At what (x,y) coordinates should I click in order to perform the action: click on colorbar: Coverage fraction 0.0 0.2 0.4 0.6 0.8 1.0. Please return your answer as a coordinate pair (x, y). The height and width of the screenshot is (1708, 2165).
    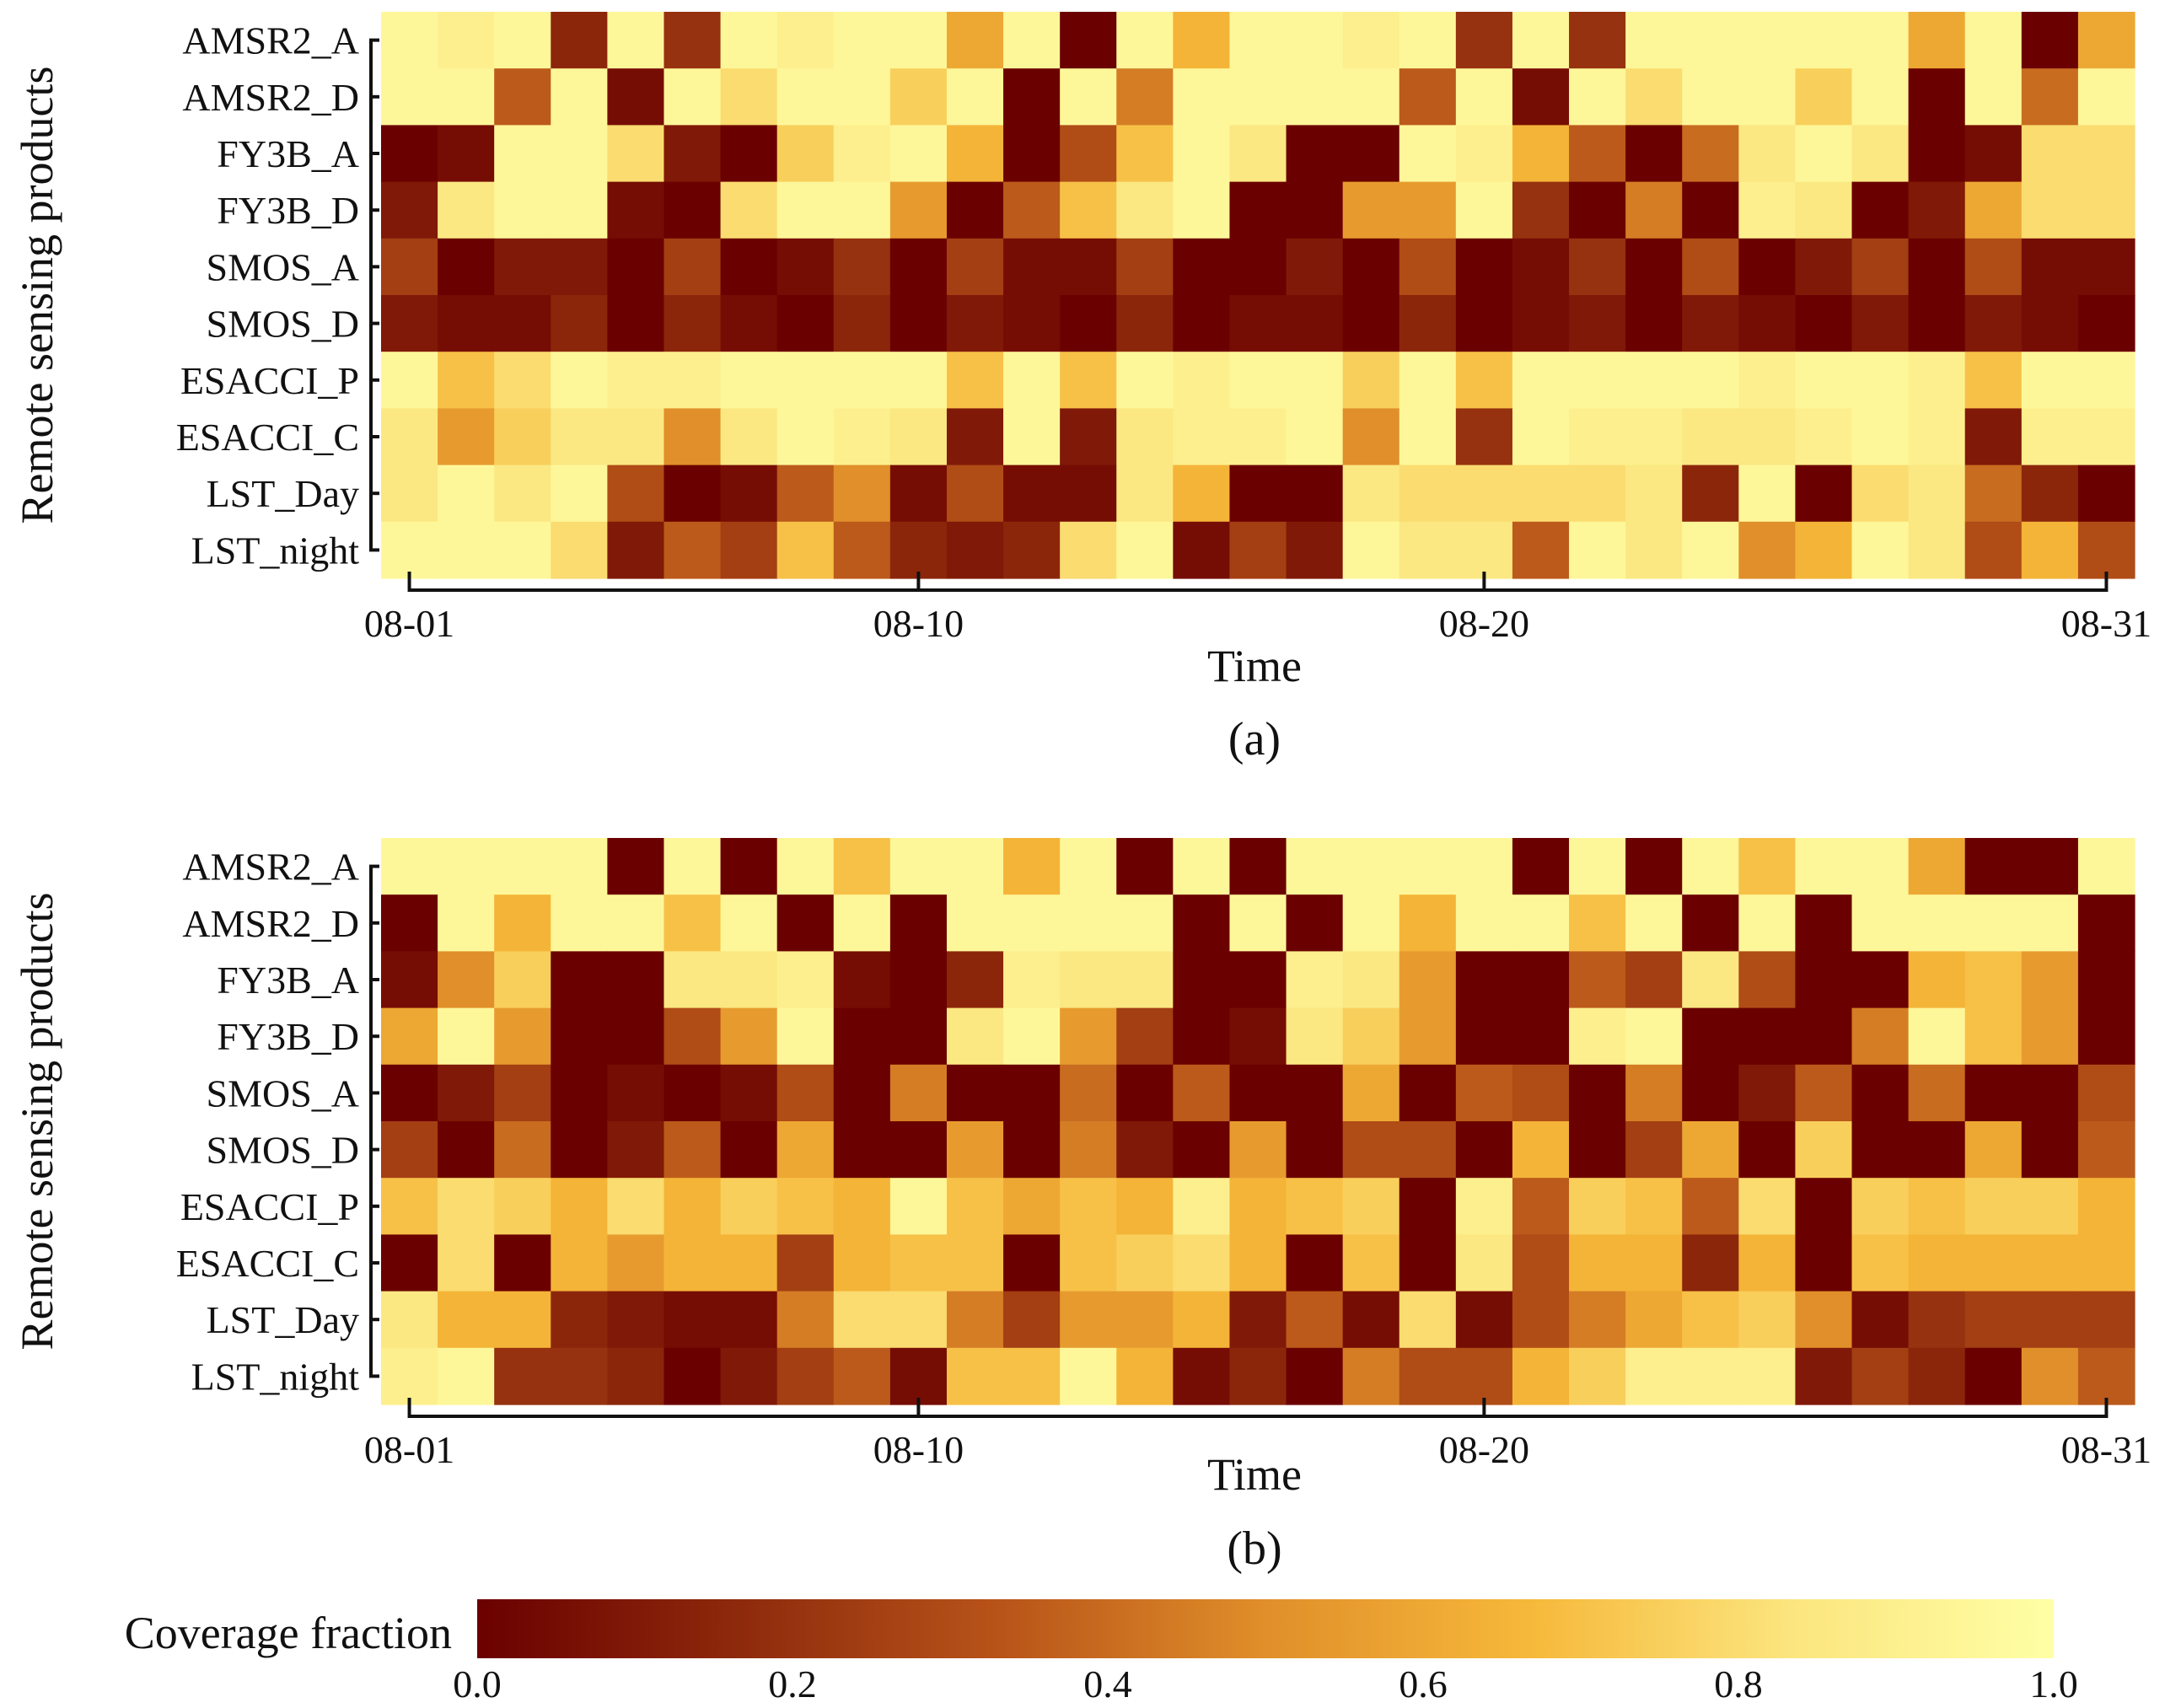
    Looking at the image, I should click on (1101, 1652).